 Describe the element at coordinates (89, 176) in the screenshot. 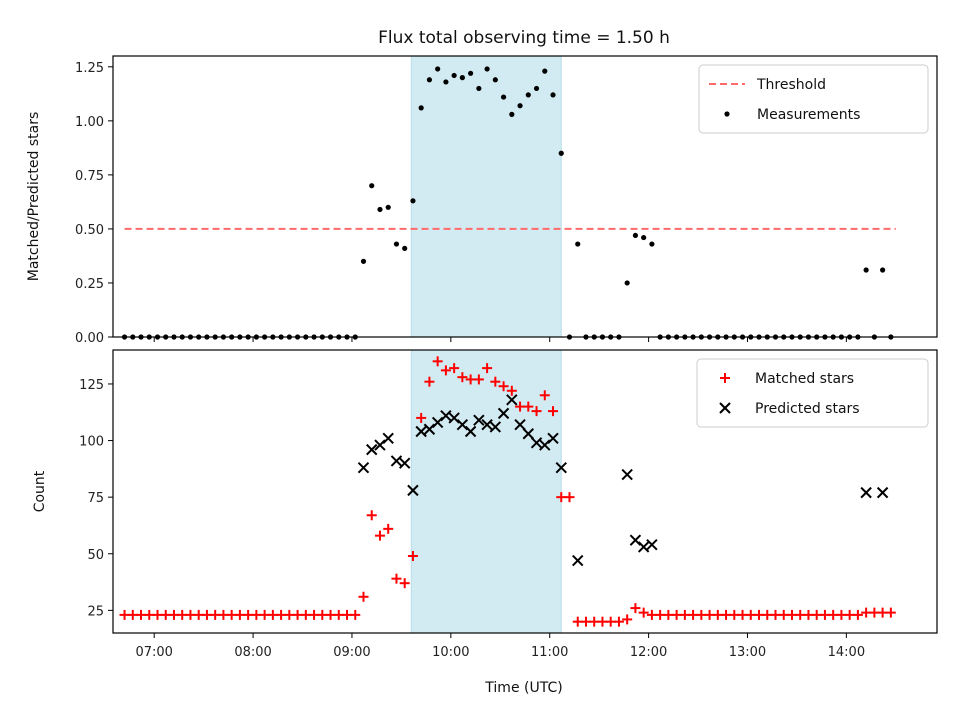

I see `y-tick-label: 0.75` at that location.